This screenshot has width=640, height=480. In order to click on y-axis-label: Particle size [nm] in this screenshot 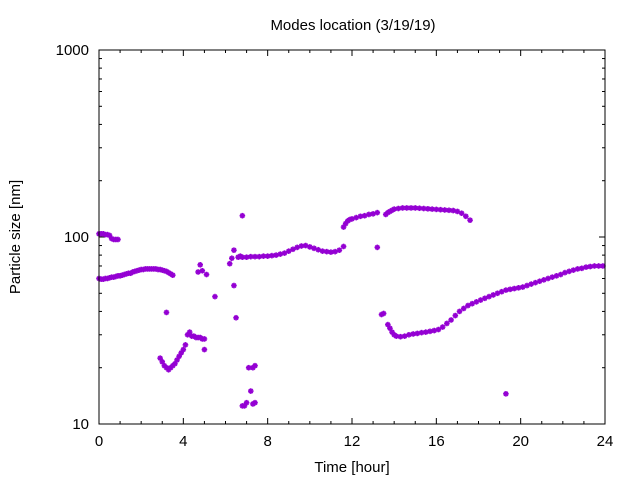, I will do `click(15, 237)`.